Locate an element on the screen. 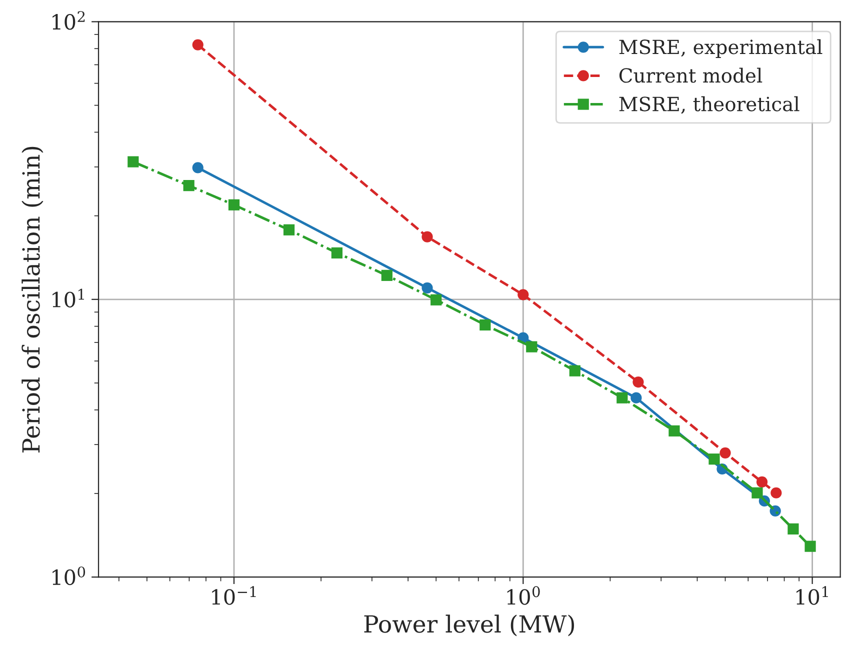 The image size is (842, 658). x-tick-label: 10$^{1}$ is located at coordinates (812, 595).